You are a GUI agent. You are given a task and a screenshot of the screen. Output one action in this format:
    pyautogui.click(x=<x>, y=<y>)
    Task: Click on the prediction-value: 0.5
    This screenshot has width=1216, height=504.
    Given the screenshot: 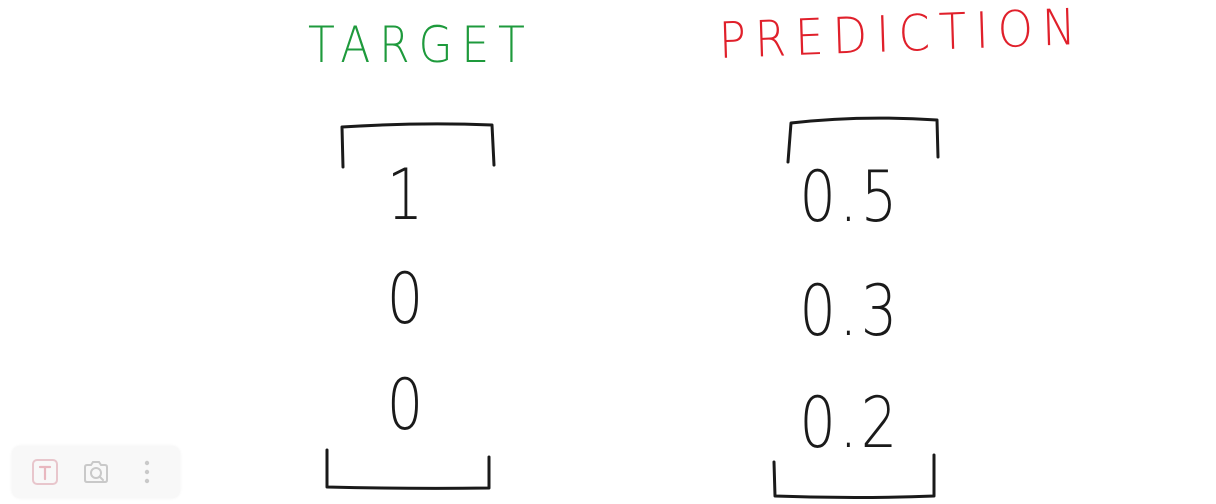 What is the action you would take?
    pyautogui.click(x=850, y=197)
    